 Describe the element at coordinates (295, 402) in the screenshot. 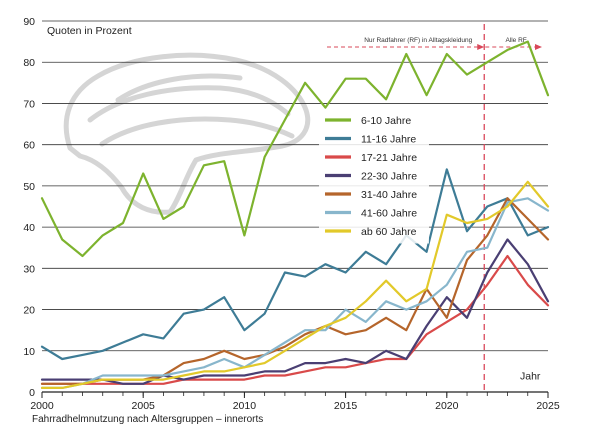

I see `x-axis-ticks: 2000 2005 2010 2015 2020 2025` at that location.